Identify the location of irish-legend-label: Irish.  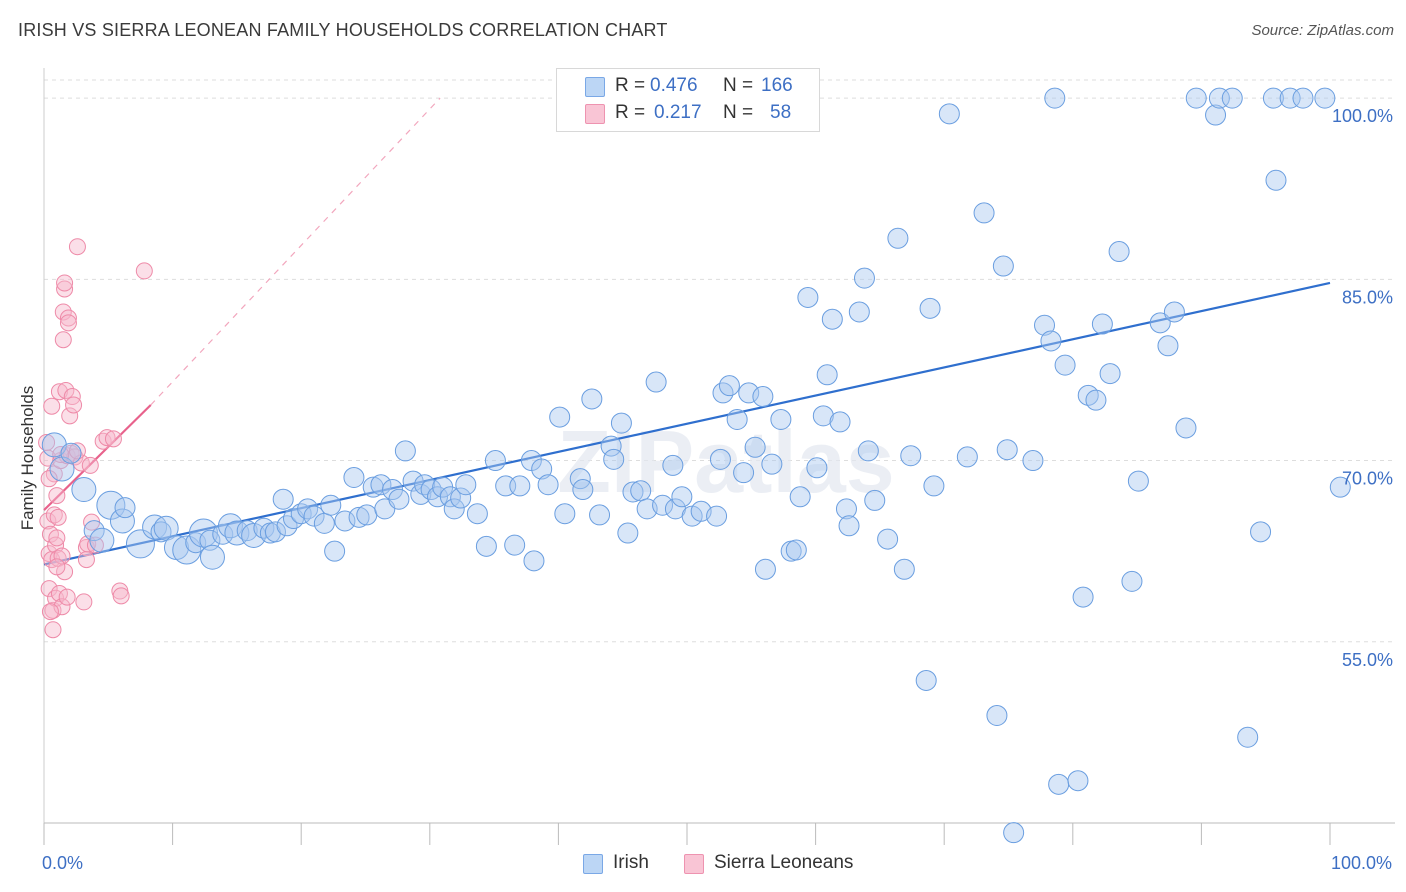
(631, 862).